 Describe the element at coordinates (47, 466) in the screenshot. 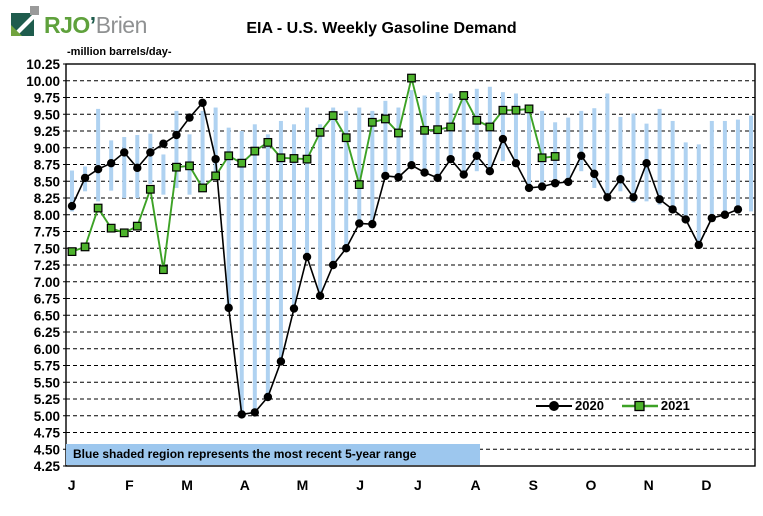

I see `y-tick-label: 4.25` at that location.